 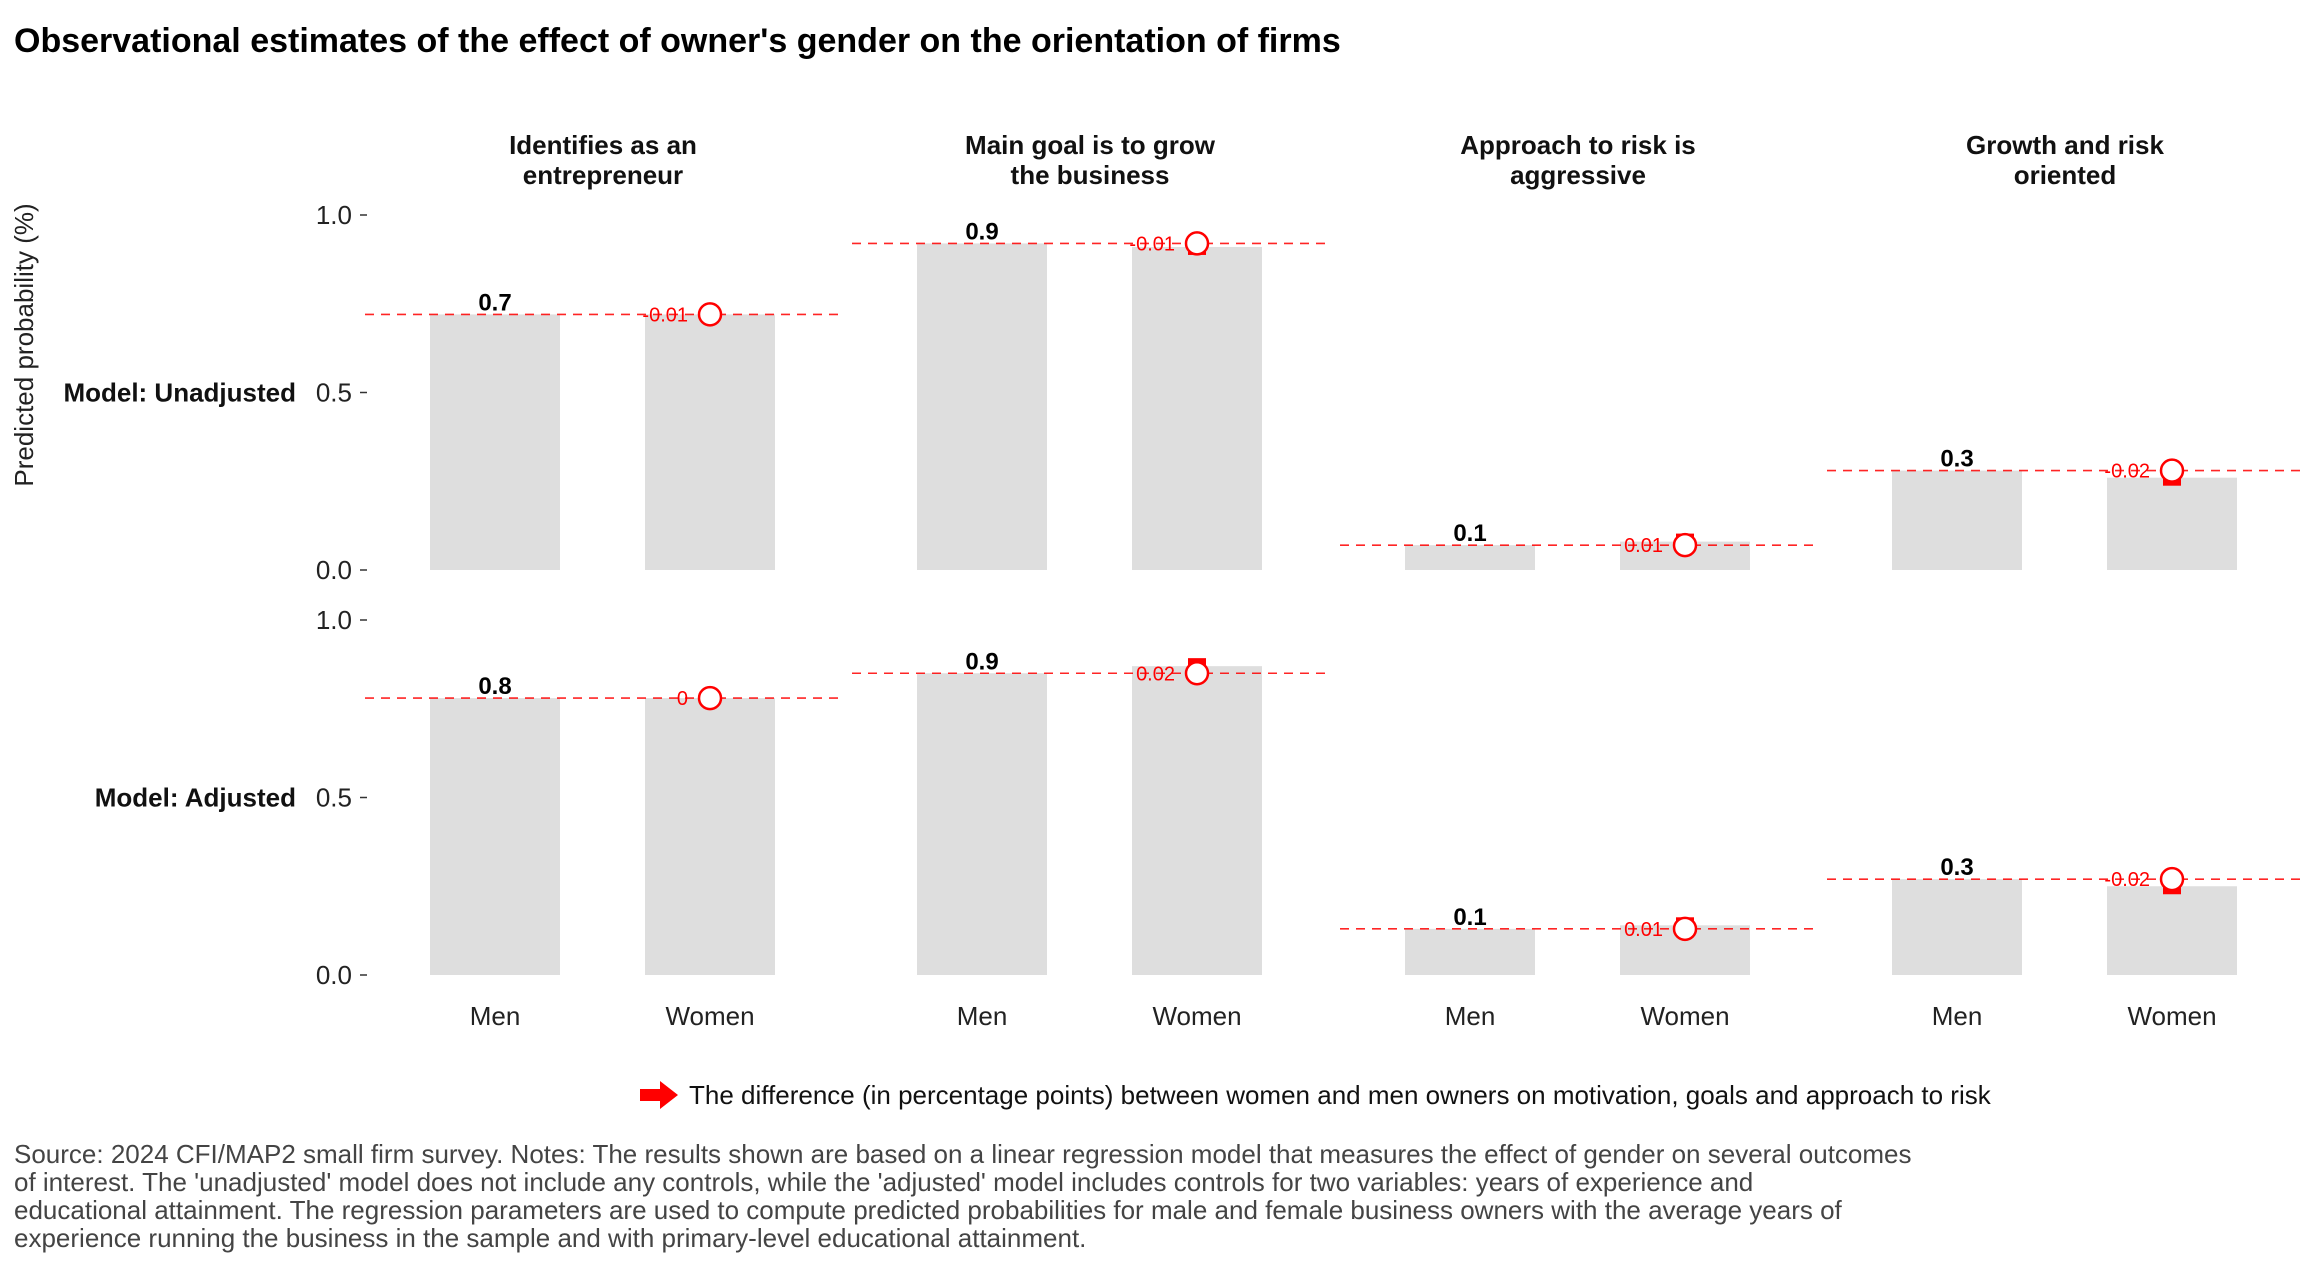 I want to click on facet-title: Main goal is to grow, so click(x=1090, y=145).